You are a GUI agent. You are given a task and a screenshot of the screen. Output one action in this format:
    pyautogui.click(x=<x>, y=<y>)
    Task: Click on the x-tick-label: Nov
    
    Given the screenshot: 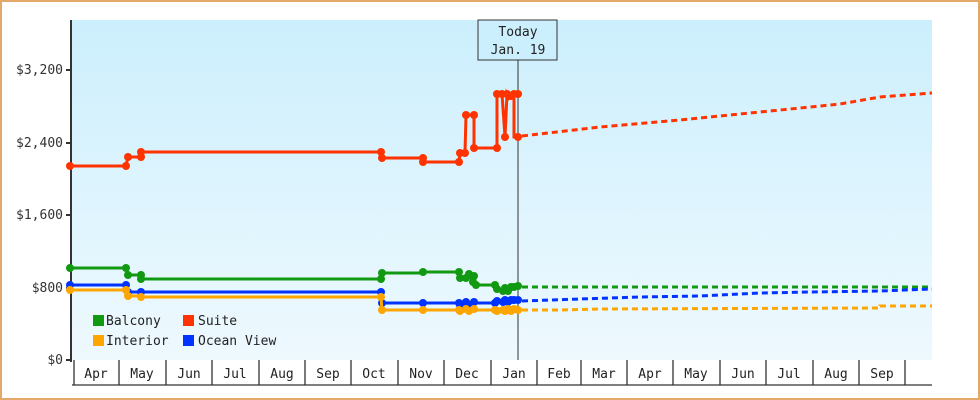 What is the action you would take?
    pyautogui.click(x=421, y=374)
    